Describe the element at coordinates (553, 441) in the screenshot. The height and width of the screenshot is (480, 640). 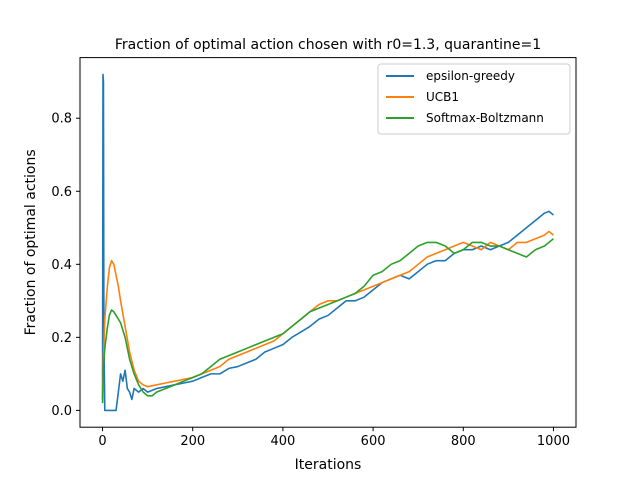
I see `x-tick-label: 1000` at that location.